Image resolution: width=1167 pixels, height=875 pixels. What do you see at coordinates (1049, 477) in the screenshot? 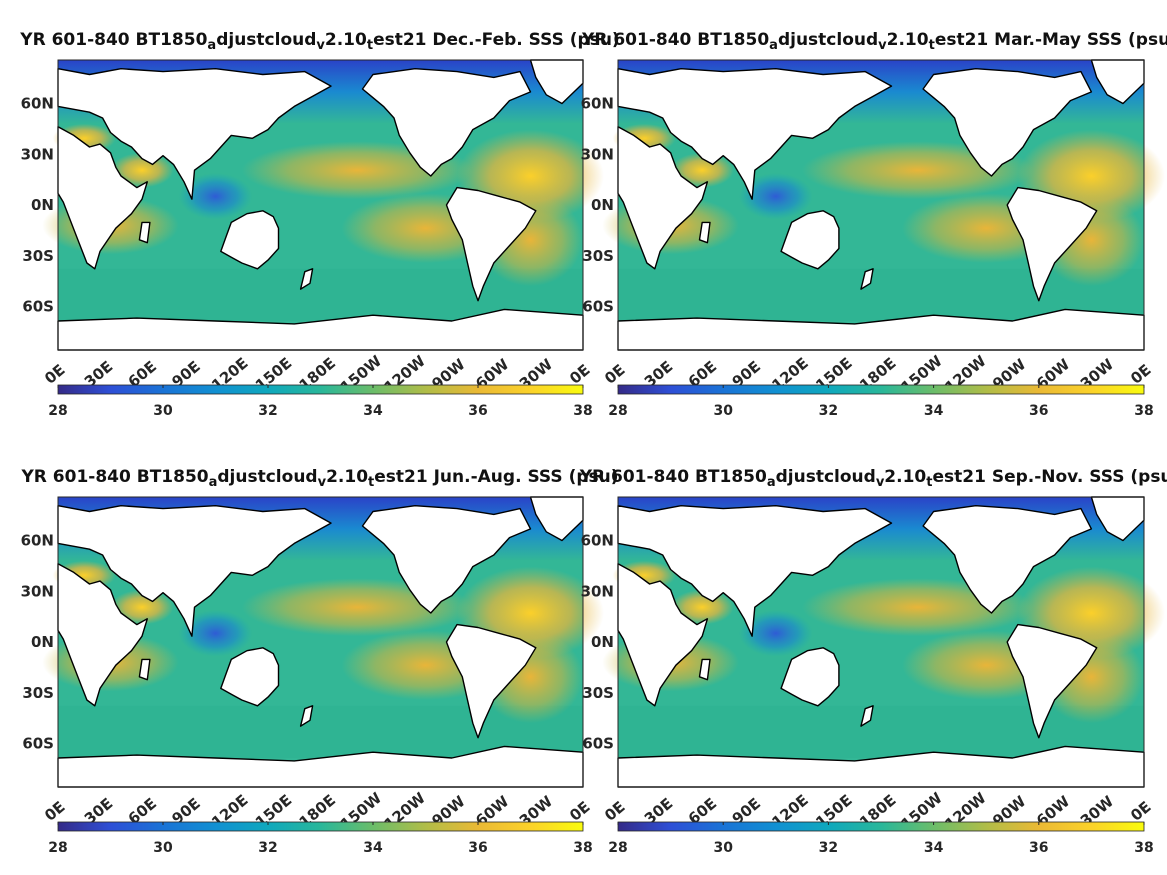
I see `title-segment: est21 Sep.-Nov. SSS (psu)` at bounding box center [1049, 477].